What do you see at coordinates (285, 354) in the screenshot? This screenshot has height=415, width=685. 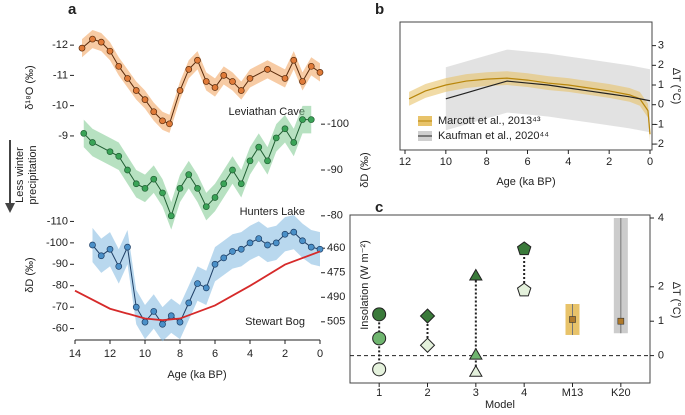 I see `x-tick-label: 2` at bounding box center [285, 354].